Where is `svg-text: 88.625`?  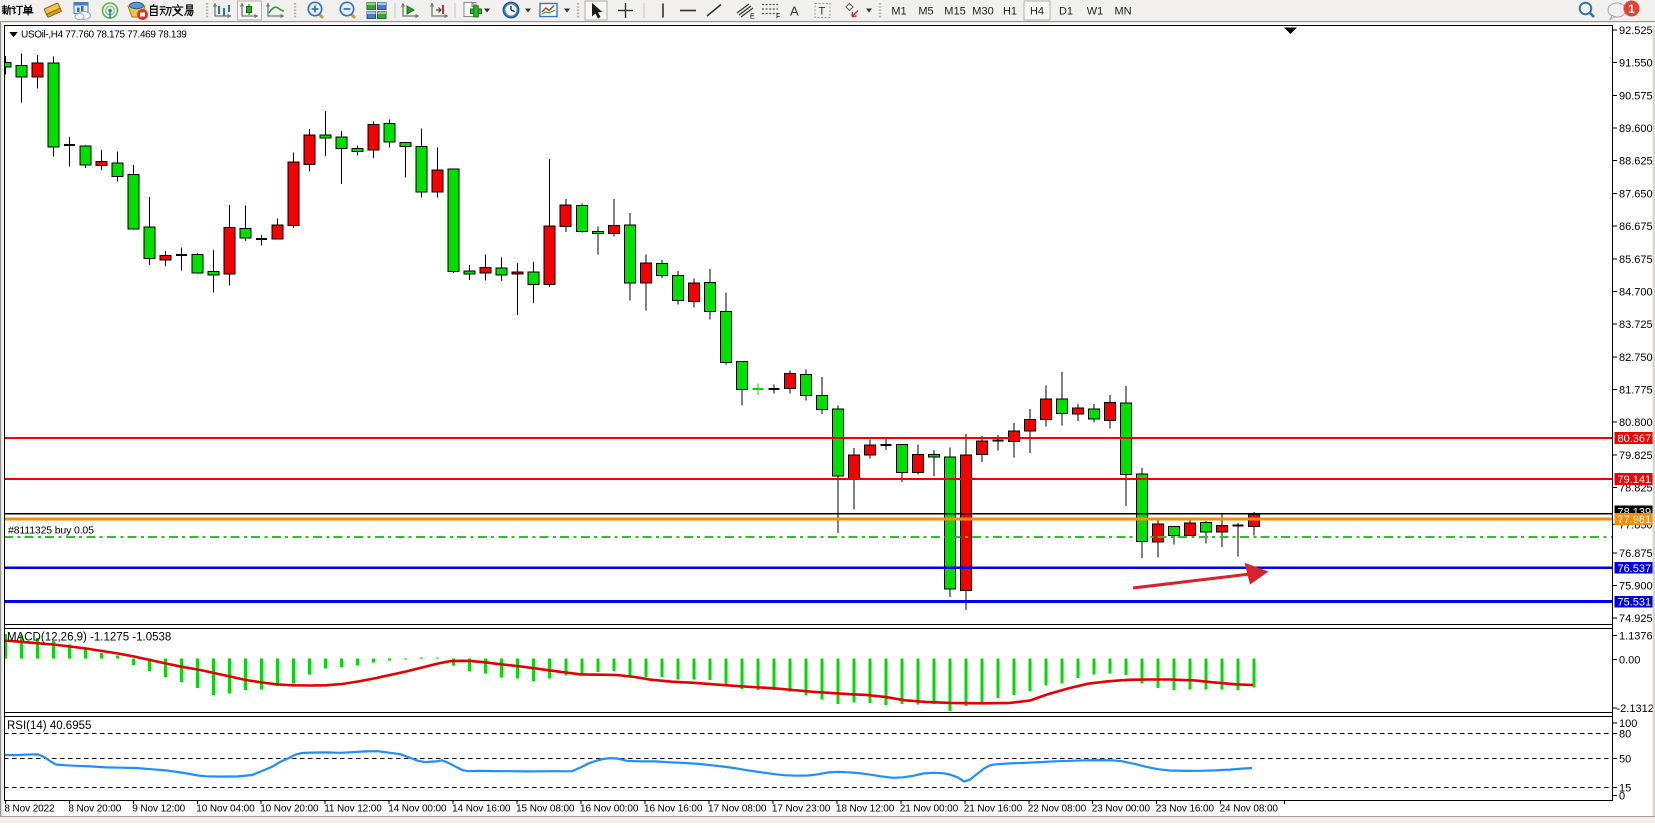 svg-text: 88.625 is located at coordinates (1636, 162).